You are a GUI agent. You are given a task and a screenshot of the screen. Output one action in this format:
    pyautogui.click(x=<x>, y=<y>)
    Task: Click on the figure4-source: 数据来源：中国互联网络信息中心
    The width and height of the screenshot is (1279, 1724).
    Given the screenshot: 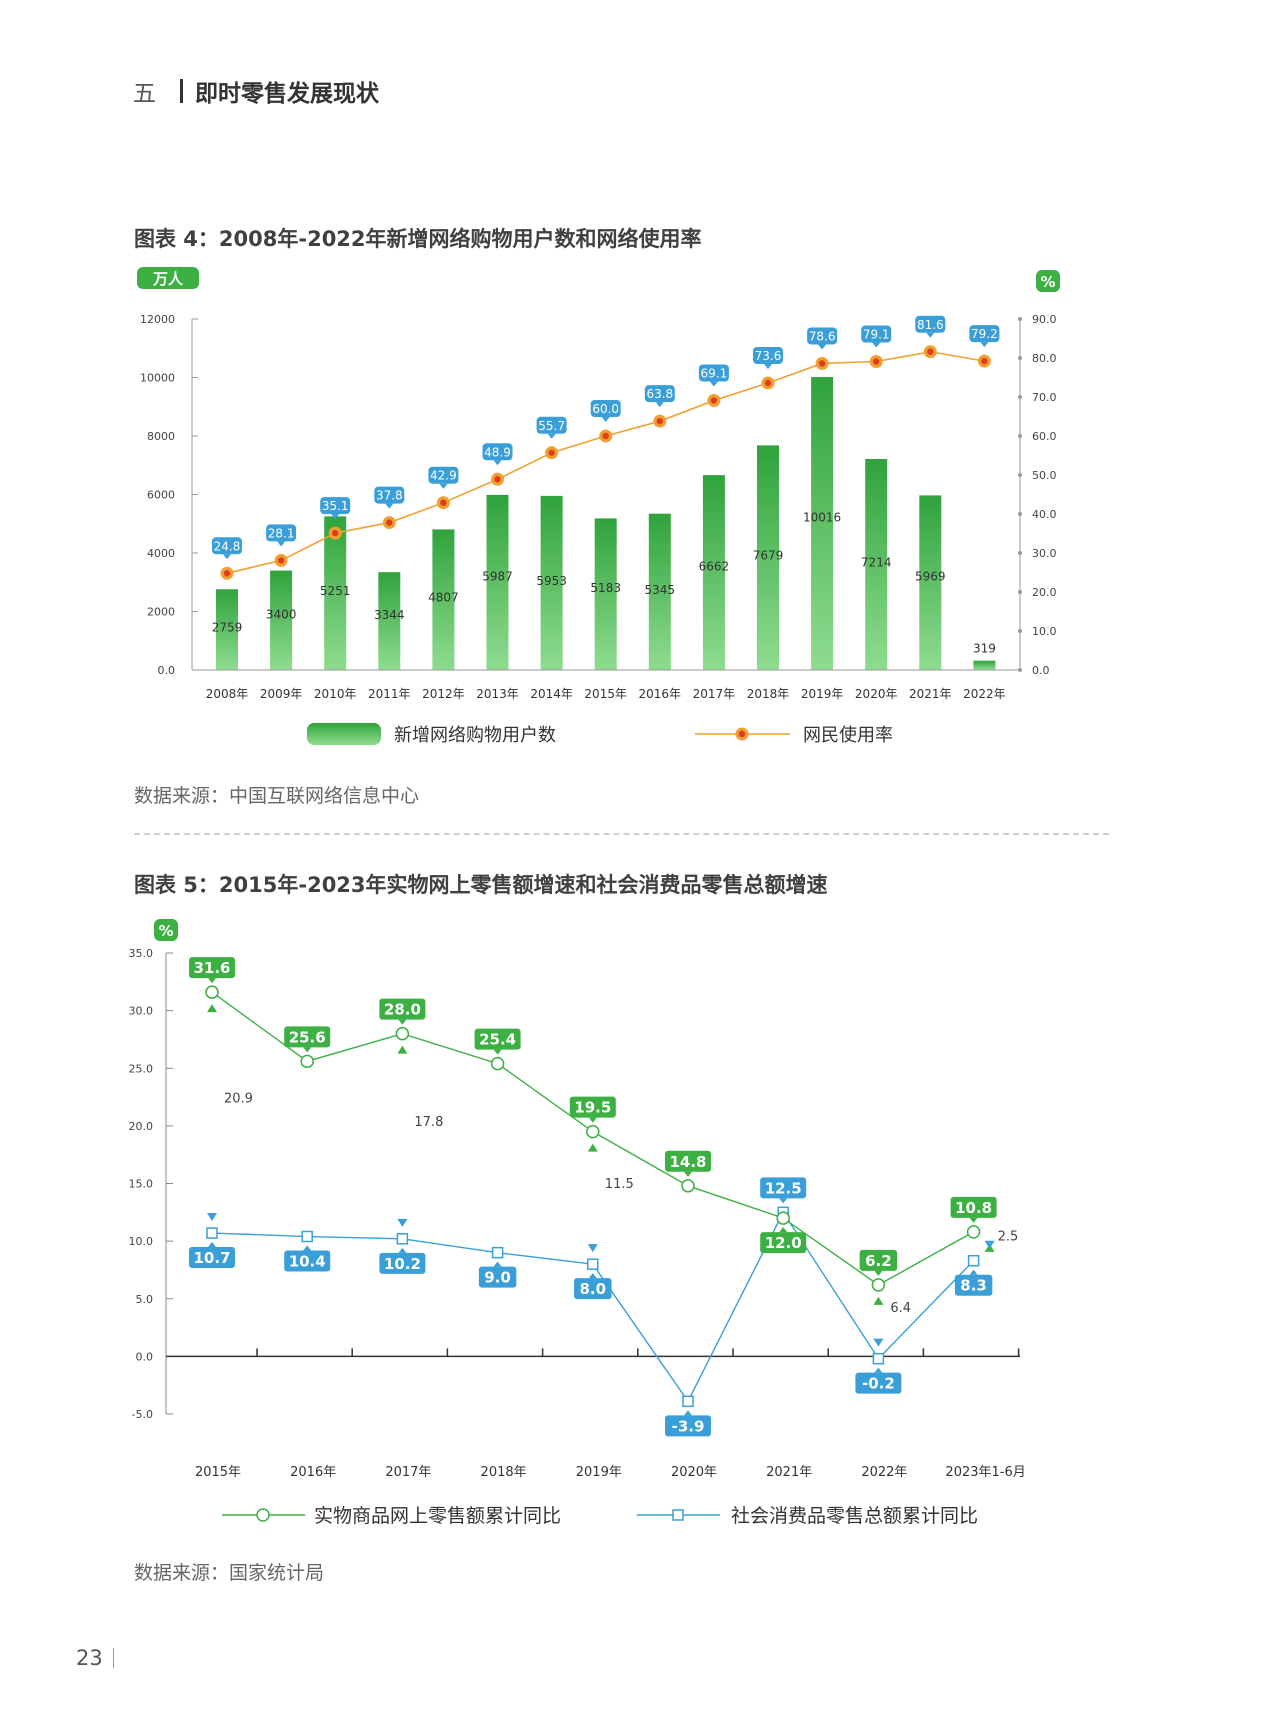 What is the action you would take?
    pyautogui.click(x=277, y=796)
    